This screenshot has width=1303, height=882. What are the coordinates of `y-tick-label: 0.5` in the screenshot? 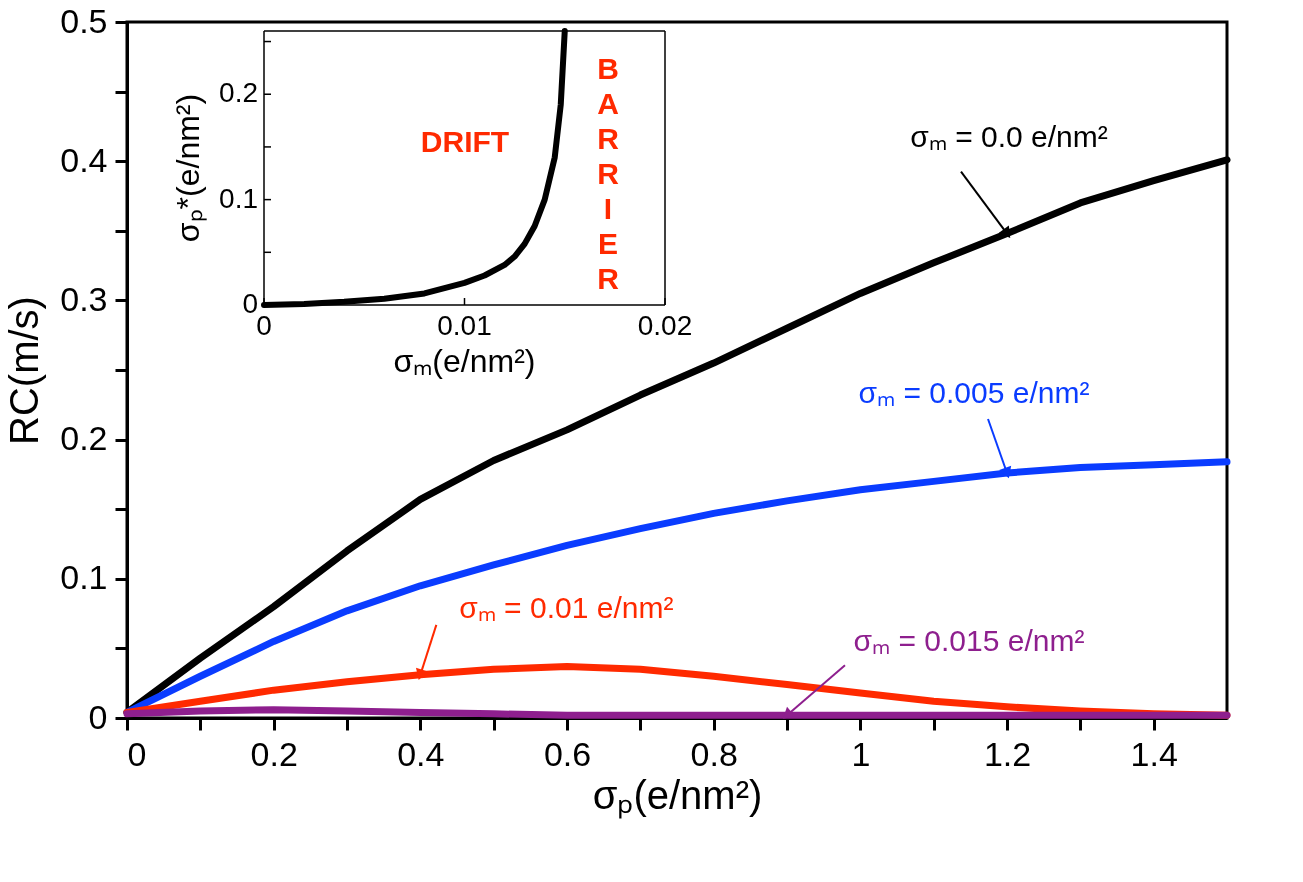 It's located at (84, 20).